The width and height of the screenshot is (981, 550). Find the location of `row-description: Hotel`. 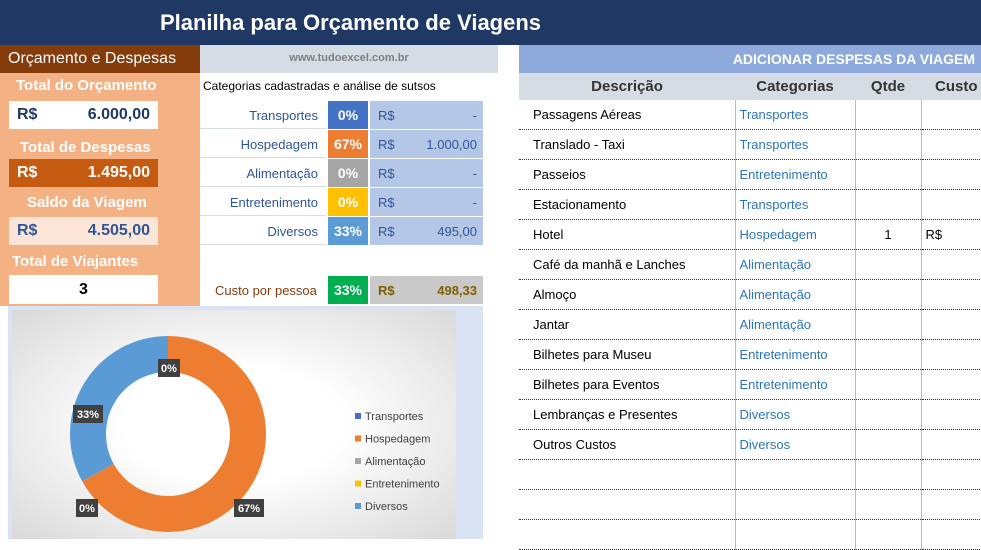

row-description: Hotel is located at coordinates (627, 234).